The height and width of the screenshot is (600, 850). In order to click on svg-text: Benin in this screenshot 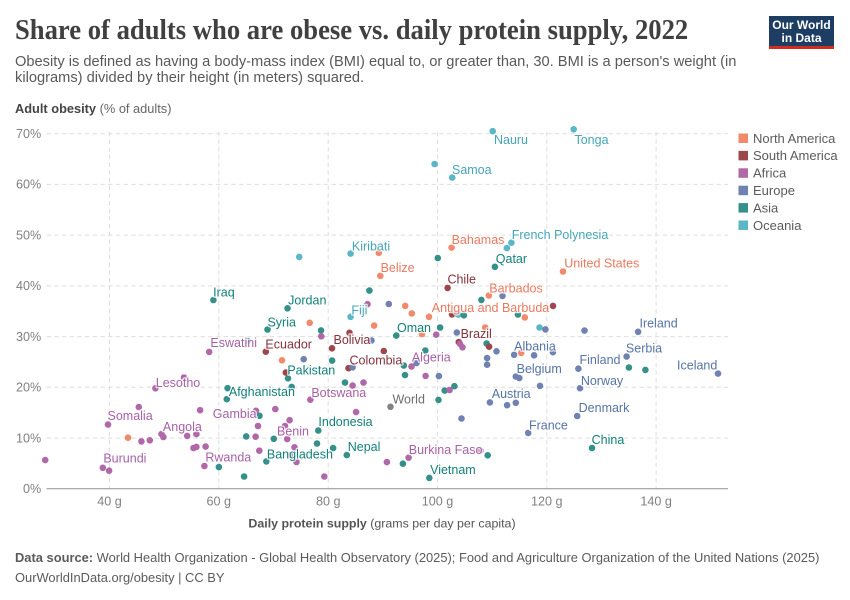, I will do `click(293, 432)`.